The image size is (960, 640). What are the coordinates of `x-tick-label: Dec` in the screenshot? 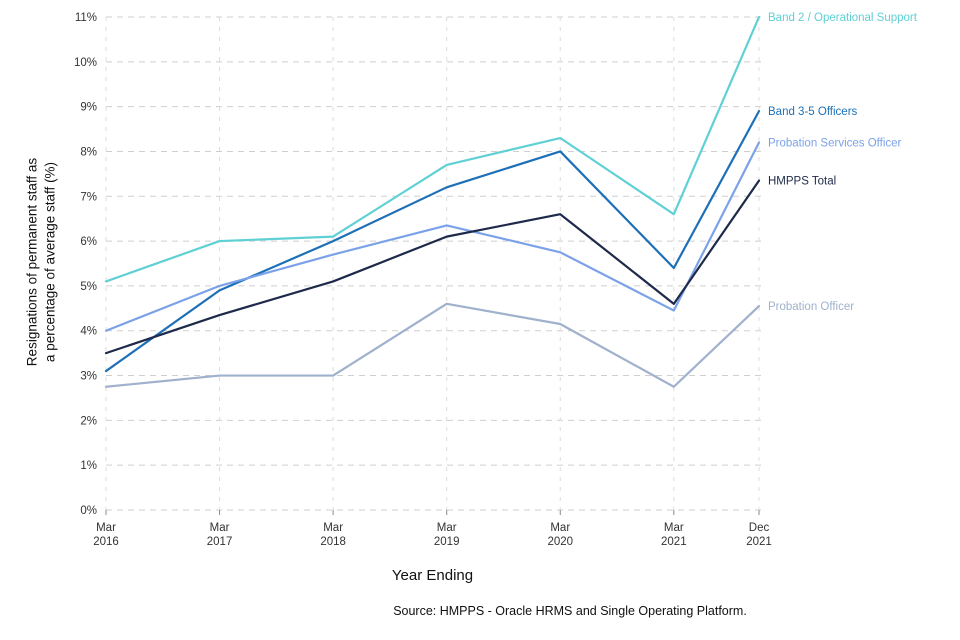 It's located at (759, 528).